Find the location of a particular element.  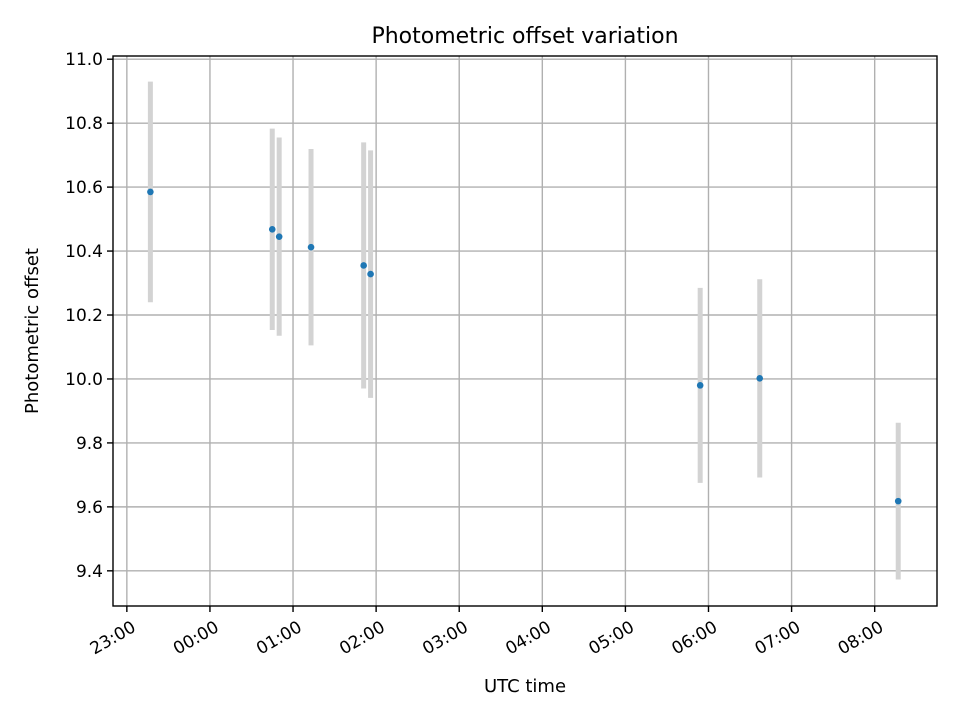

x-tick-label: 06:00 is located at coordinates (695, 638).